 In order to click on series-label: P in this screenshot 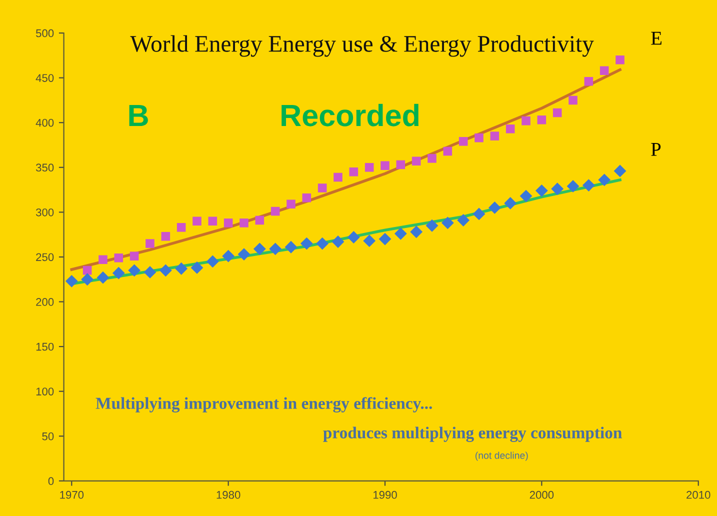, I will do `click(656, 149)`.